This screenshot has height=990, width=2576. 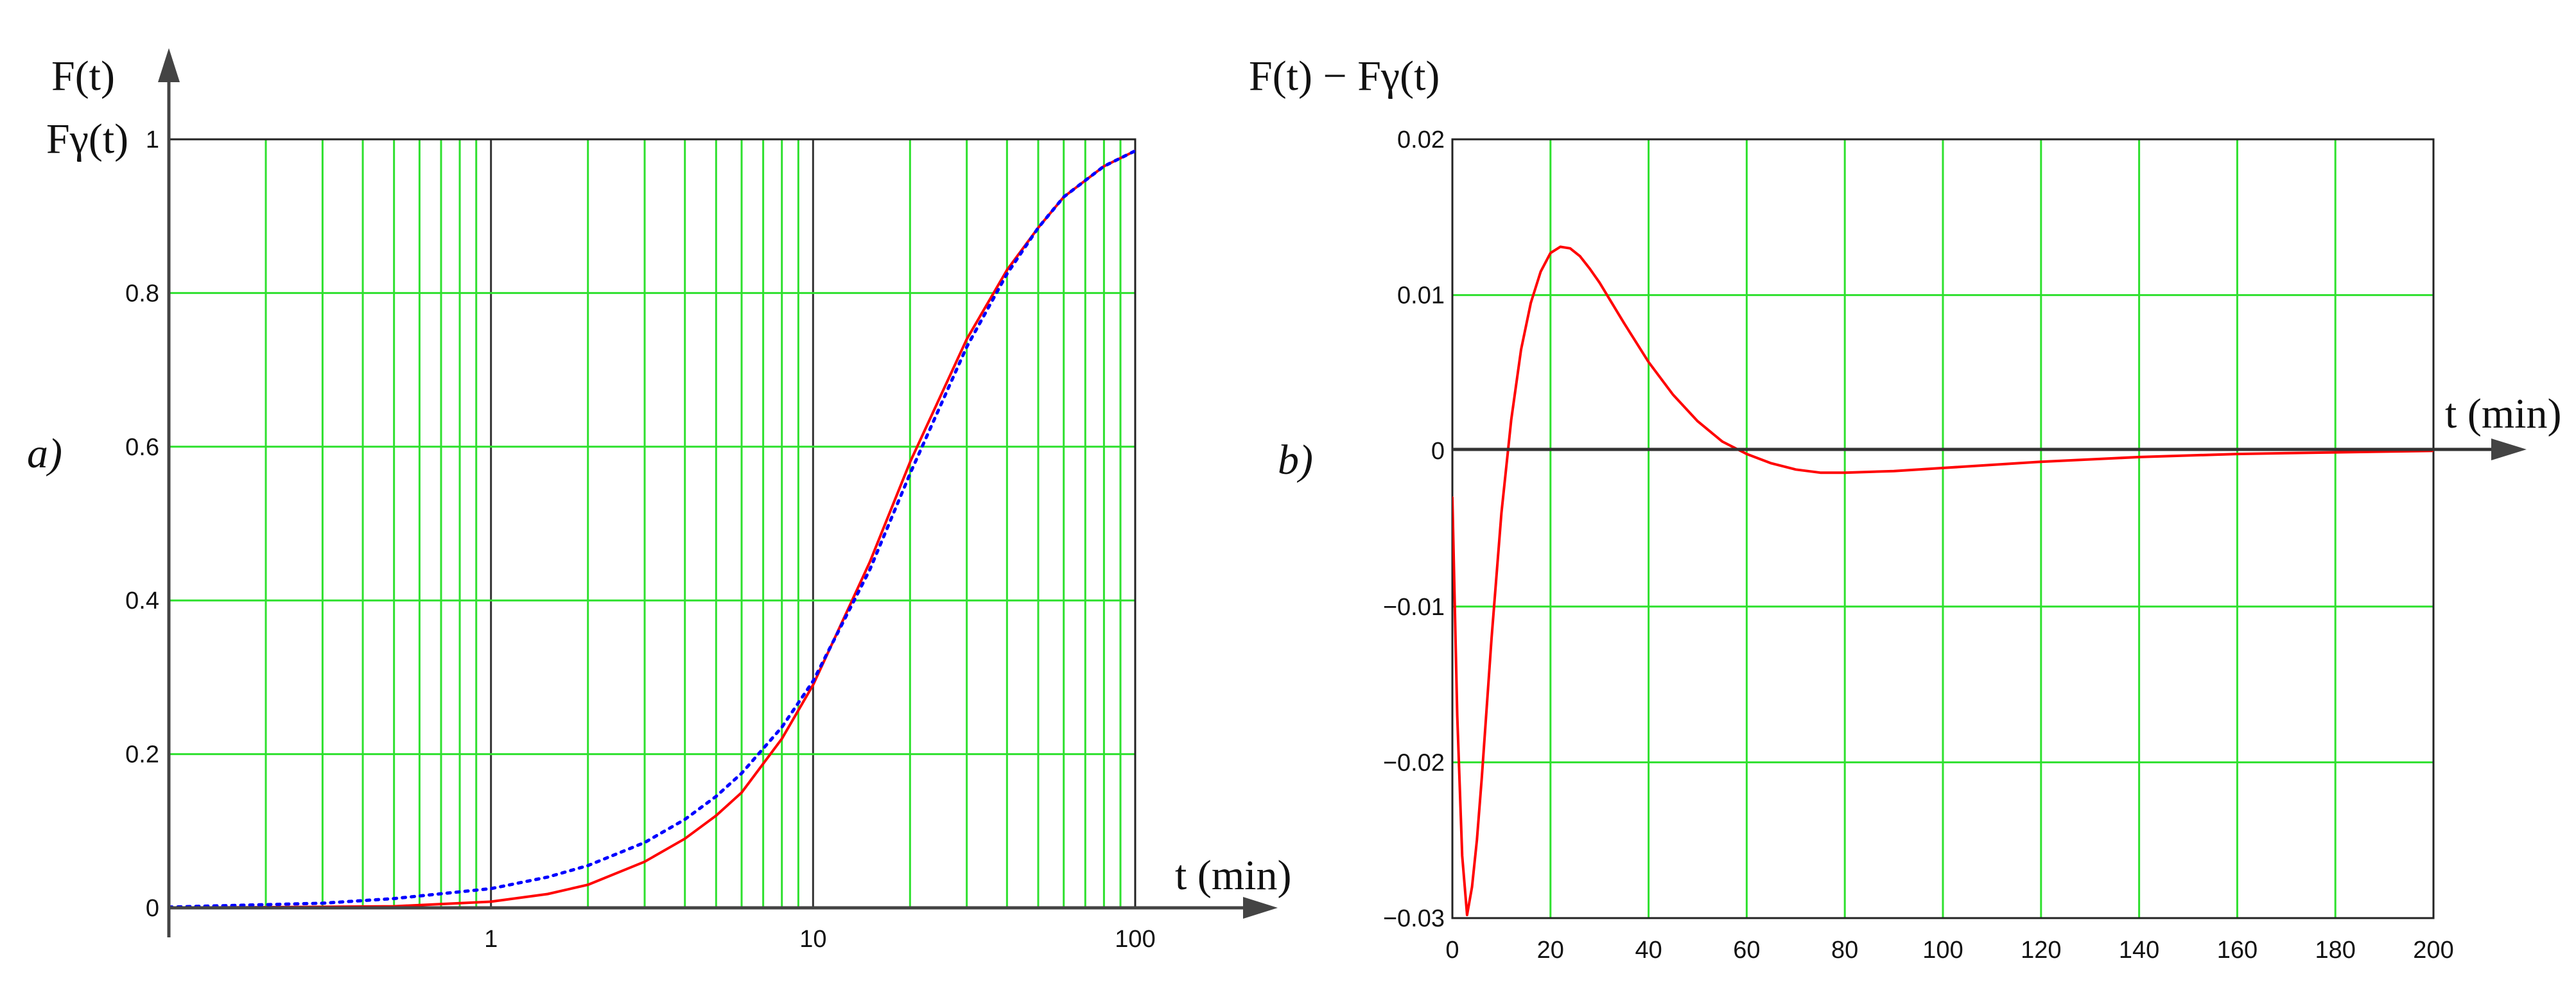 What do you see at coordinates (142, 447) in the screenshot?
I see `chart-a-y-tick-label: 0.6` at bounding box center [142, 447].